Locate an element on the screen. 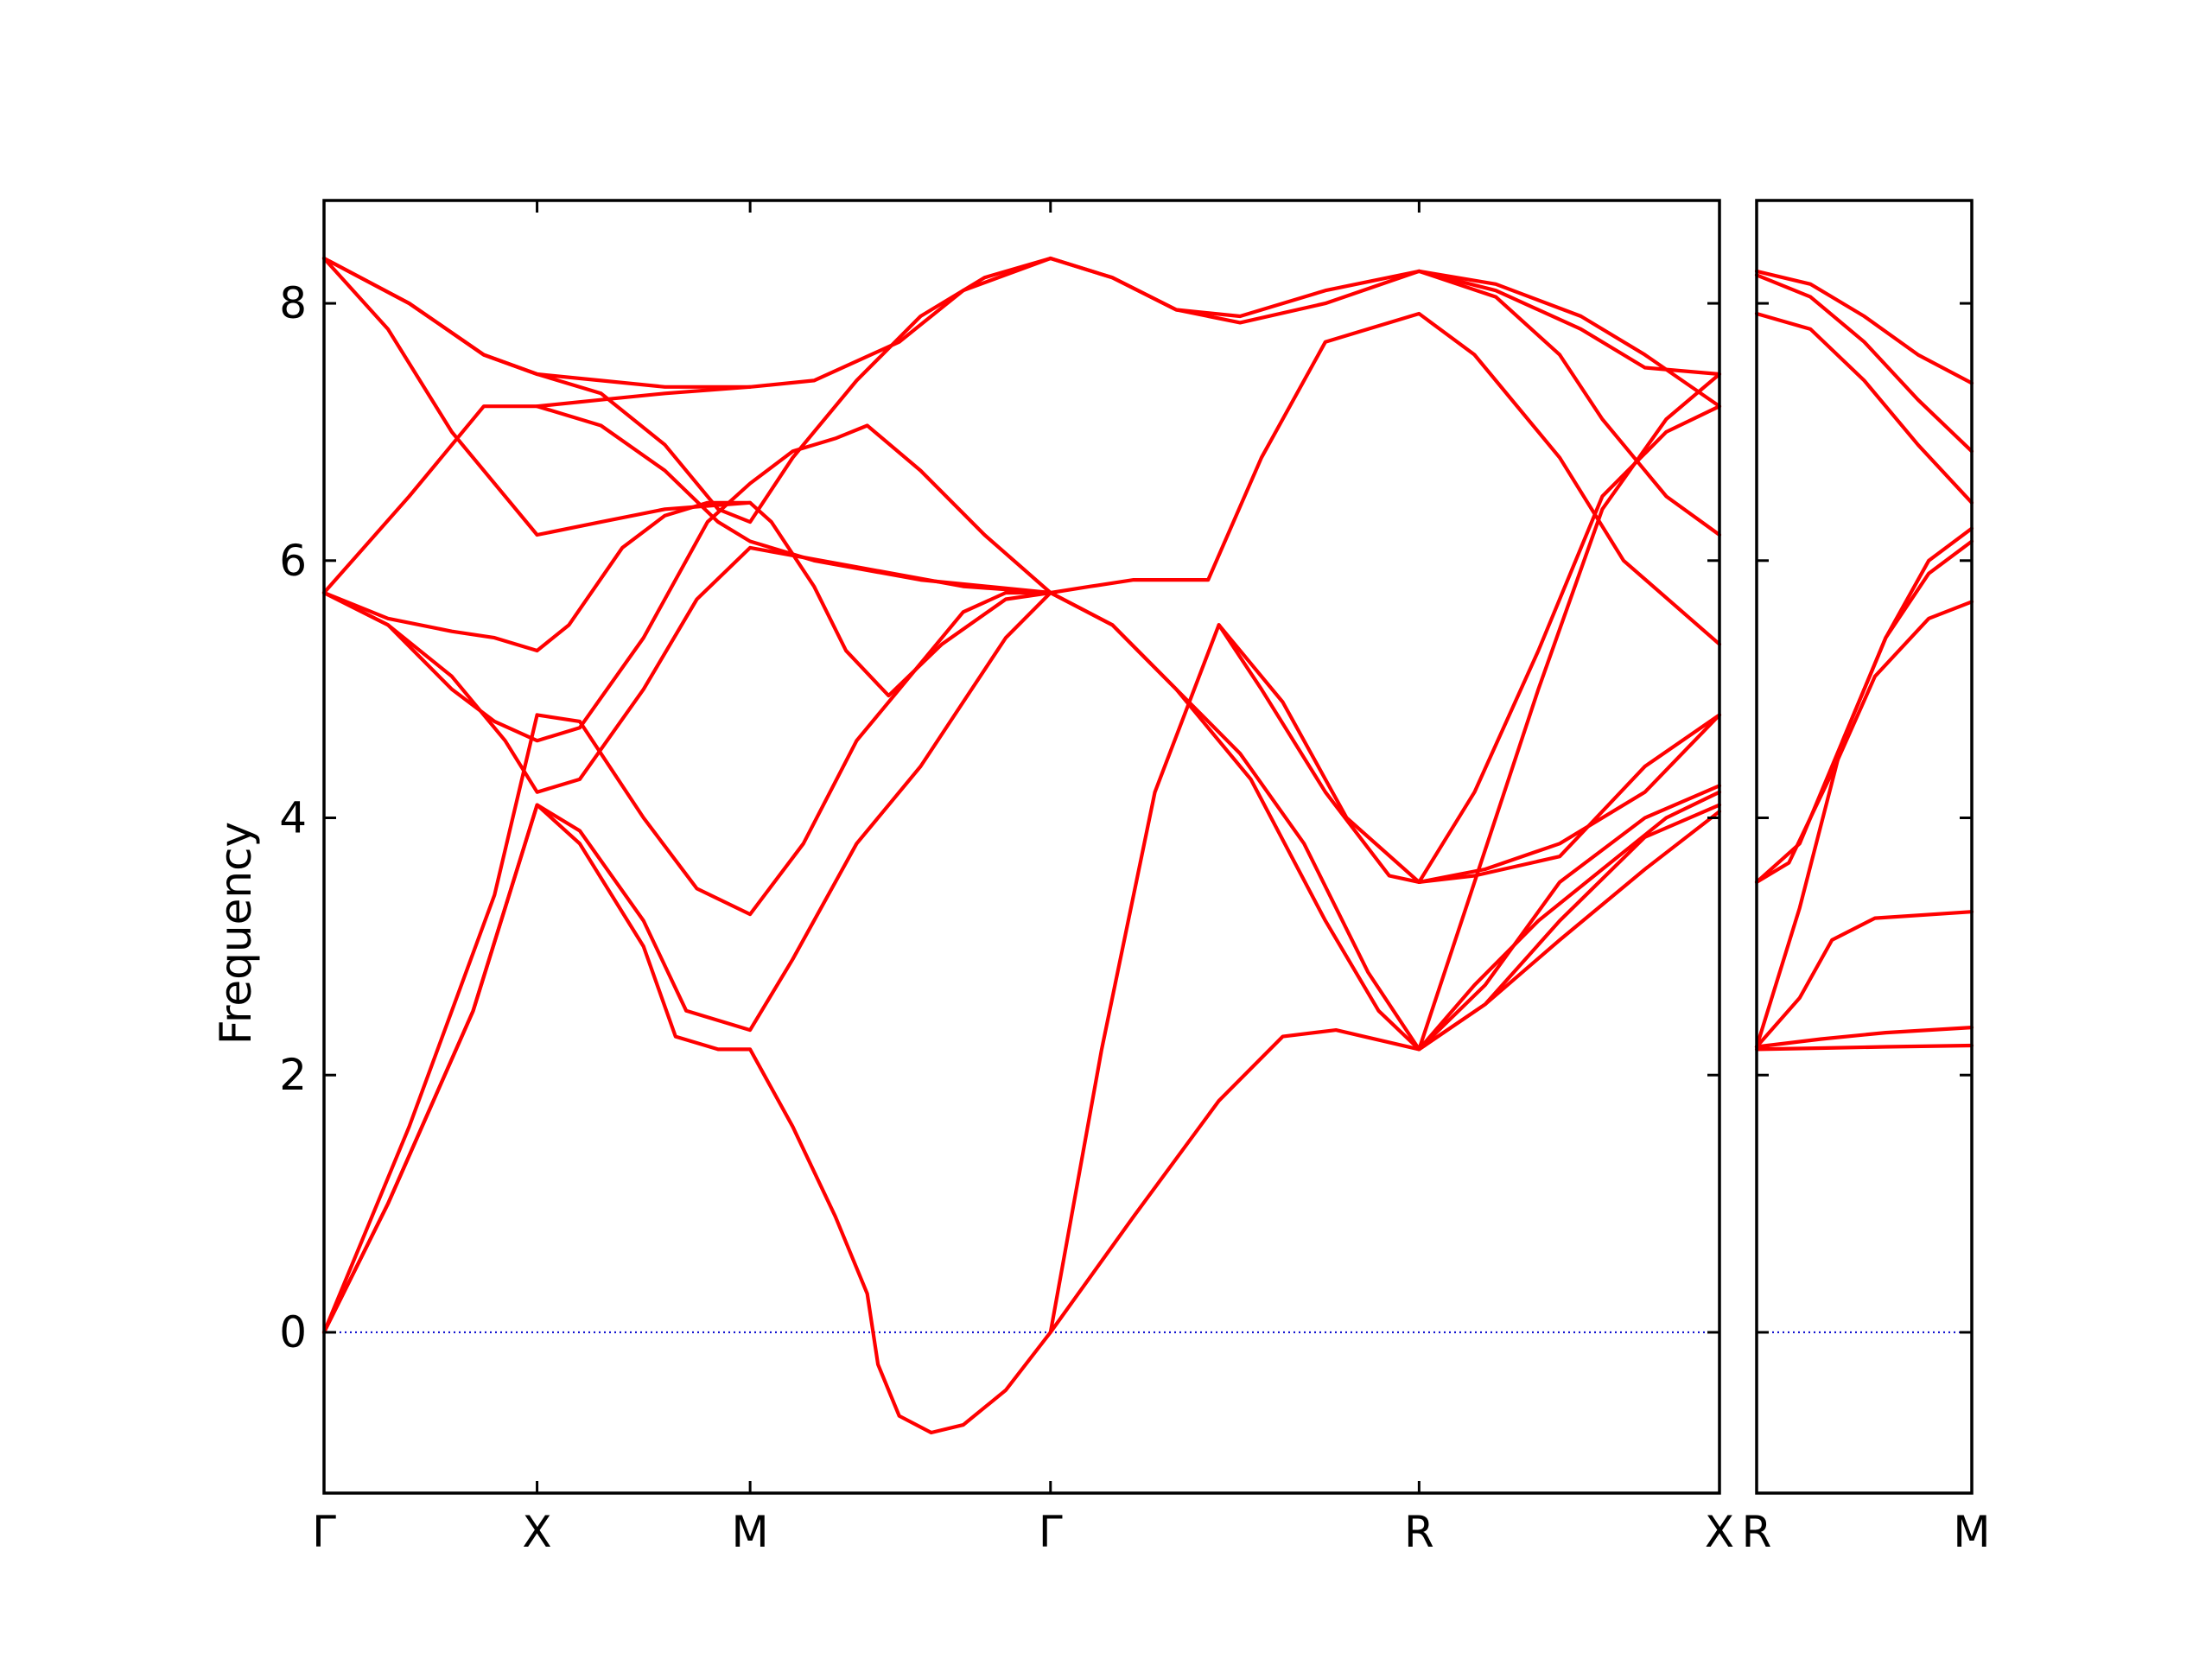 Image resolution: width=2212 pixels, height=1659 pixels. y-tick-label: 8 is located at coordinates (293, 303).